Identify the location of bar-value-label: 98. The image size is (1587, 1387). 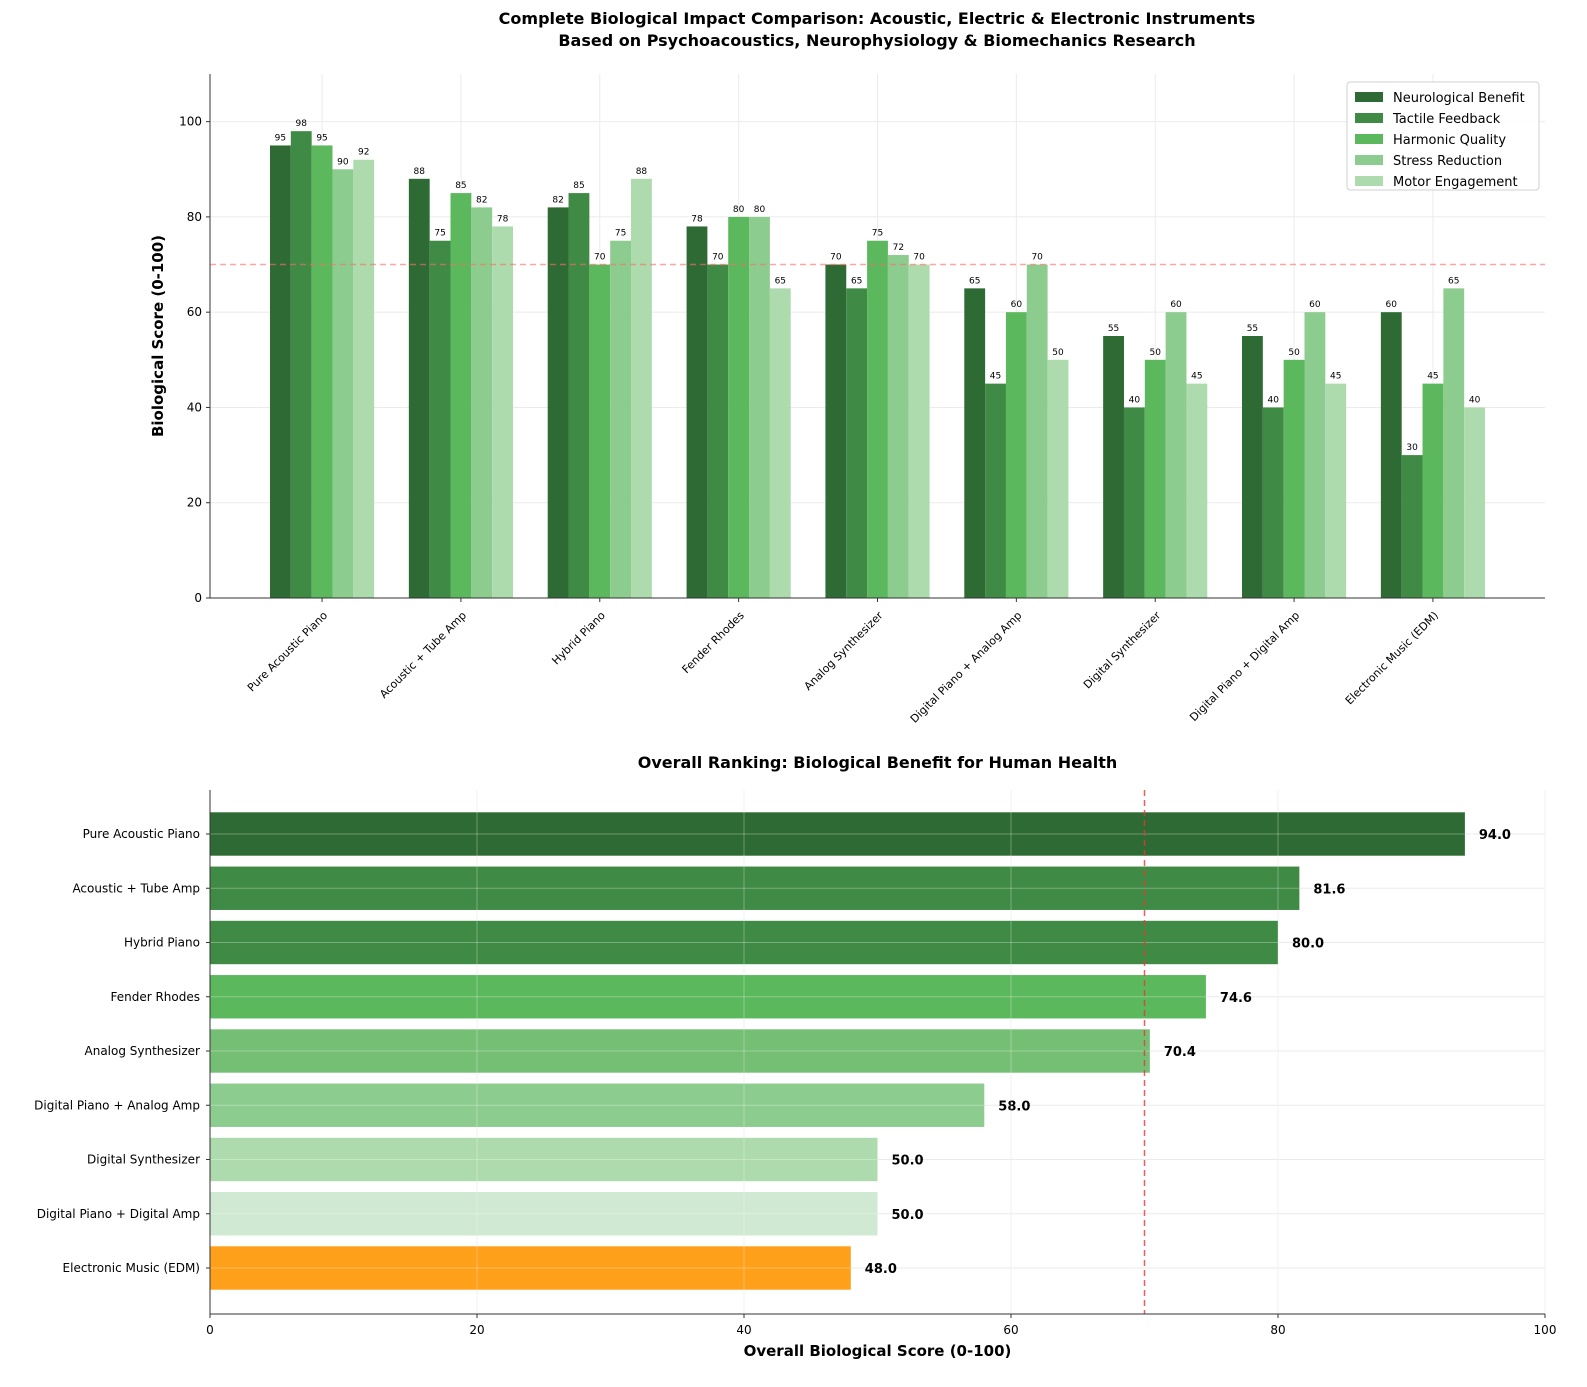
(302, 124).